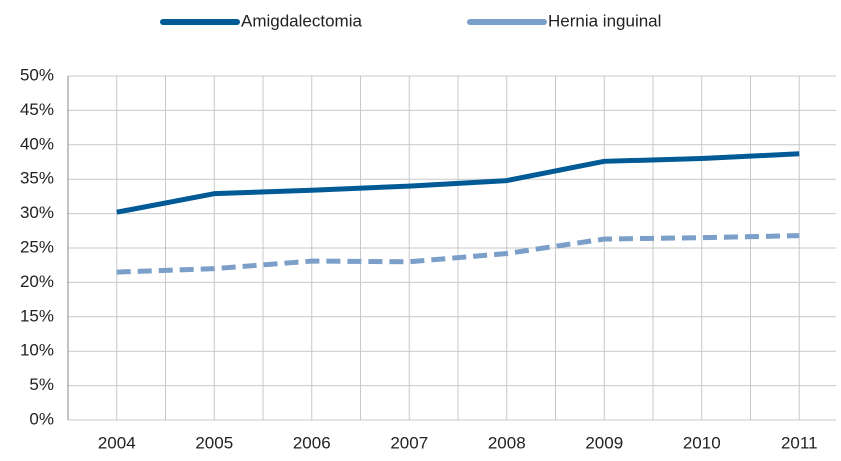 The image size is (841, 461). Describe the element at coordinates (37, 109) in the screenshot. I see `y-tick-label: 45%` at that location.